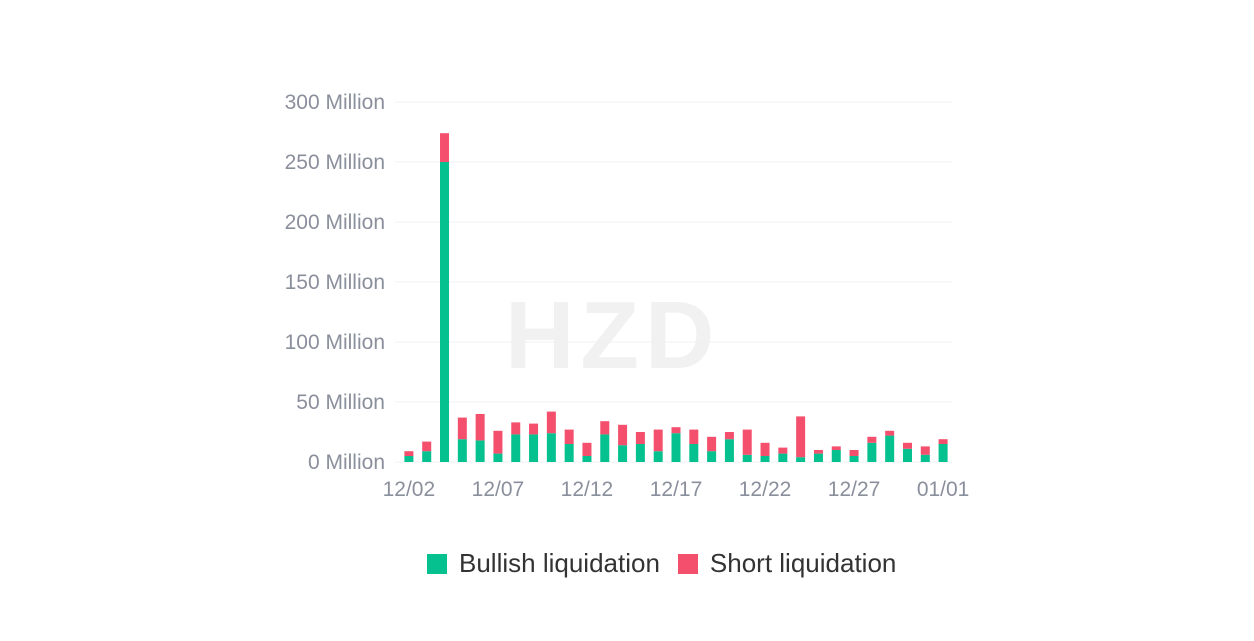 The width and height of the screenshot is (1254, 641). I want to click on x-tick-label: 12/12, so click(587, 489).